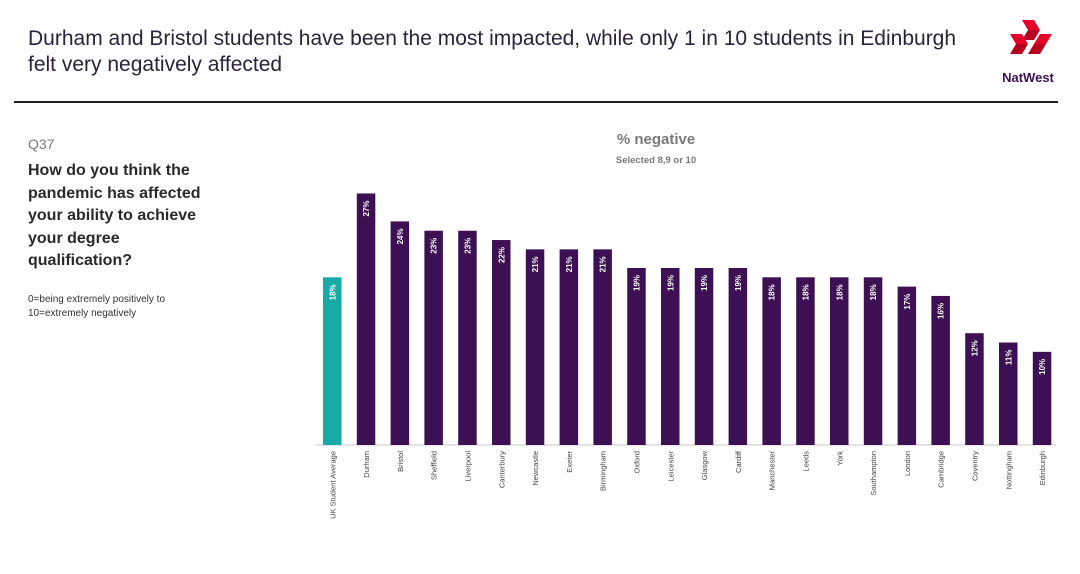 The height and width of the screenshot is (574, 1080). I want to click on data-label: 16%, so click(941, 311).